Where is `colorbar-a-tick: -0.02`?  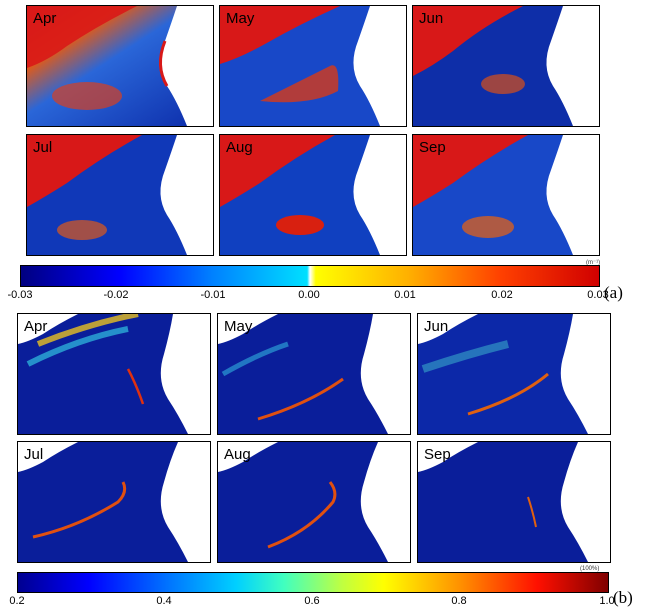
colorbar-a-tick: -0.02 is located at coordinates (116, 295).